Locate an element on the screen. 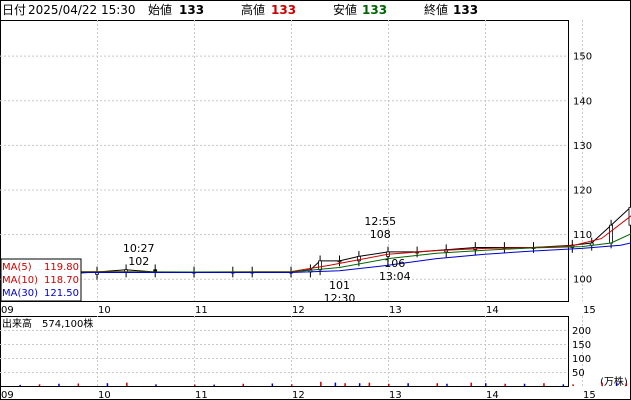 This screenshot has width=631, height=400. annotation-value: 106 is located at coordinates (394, 263).